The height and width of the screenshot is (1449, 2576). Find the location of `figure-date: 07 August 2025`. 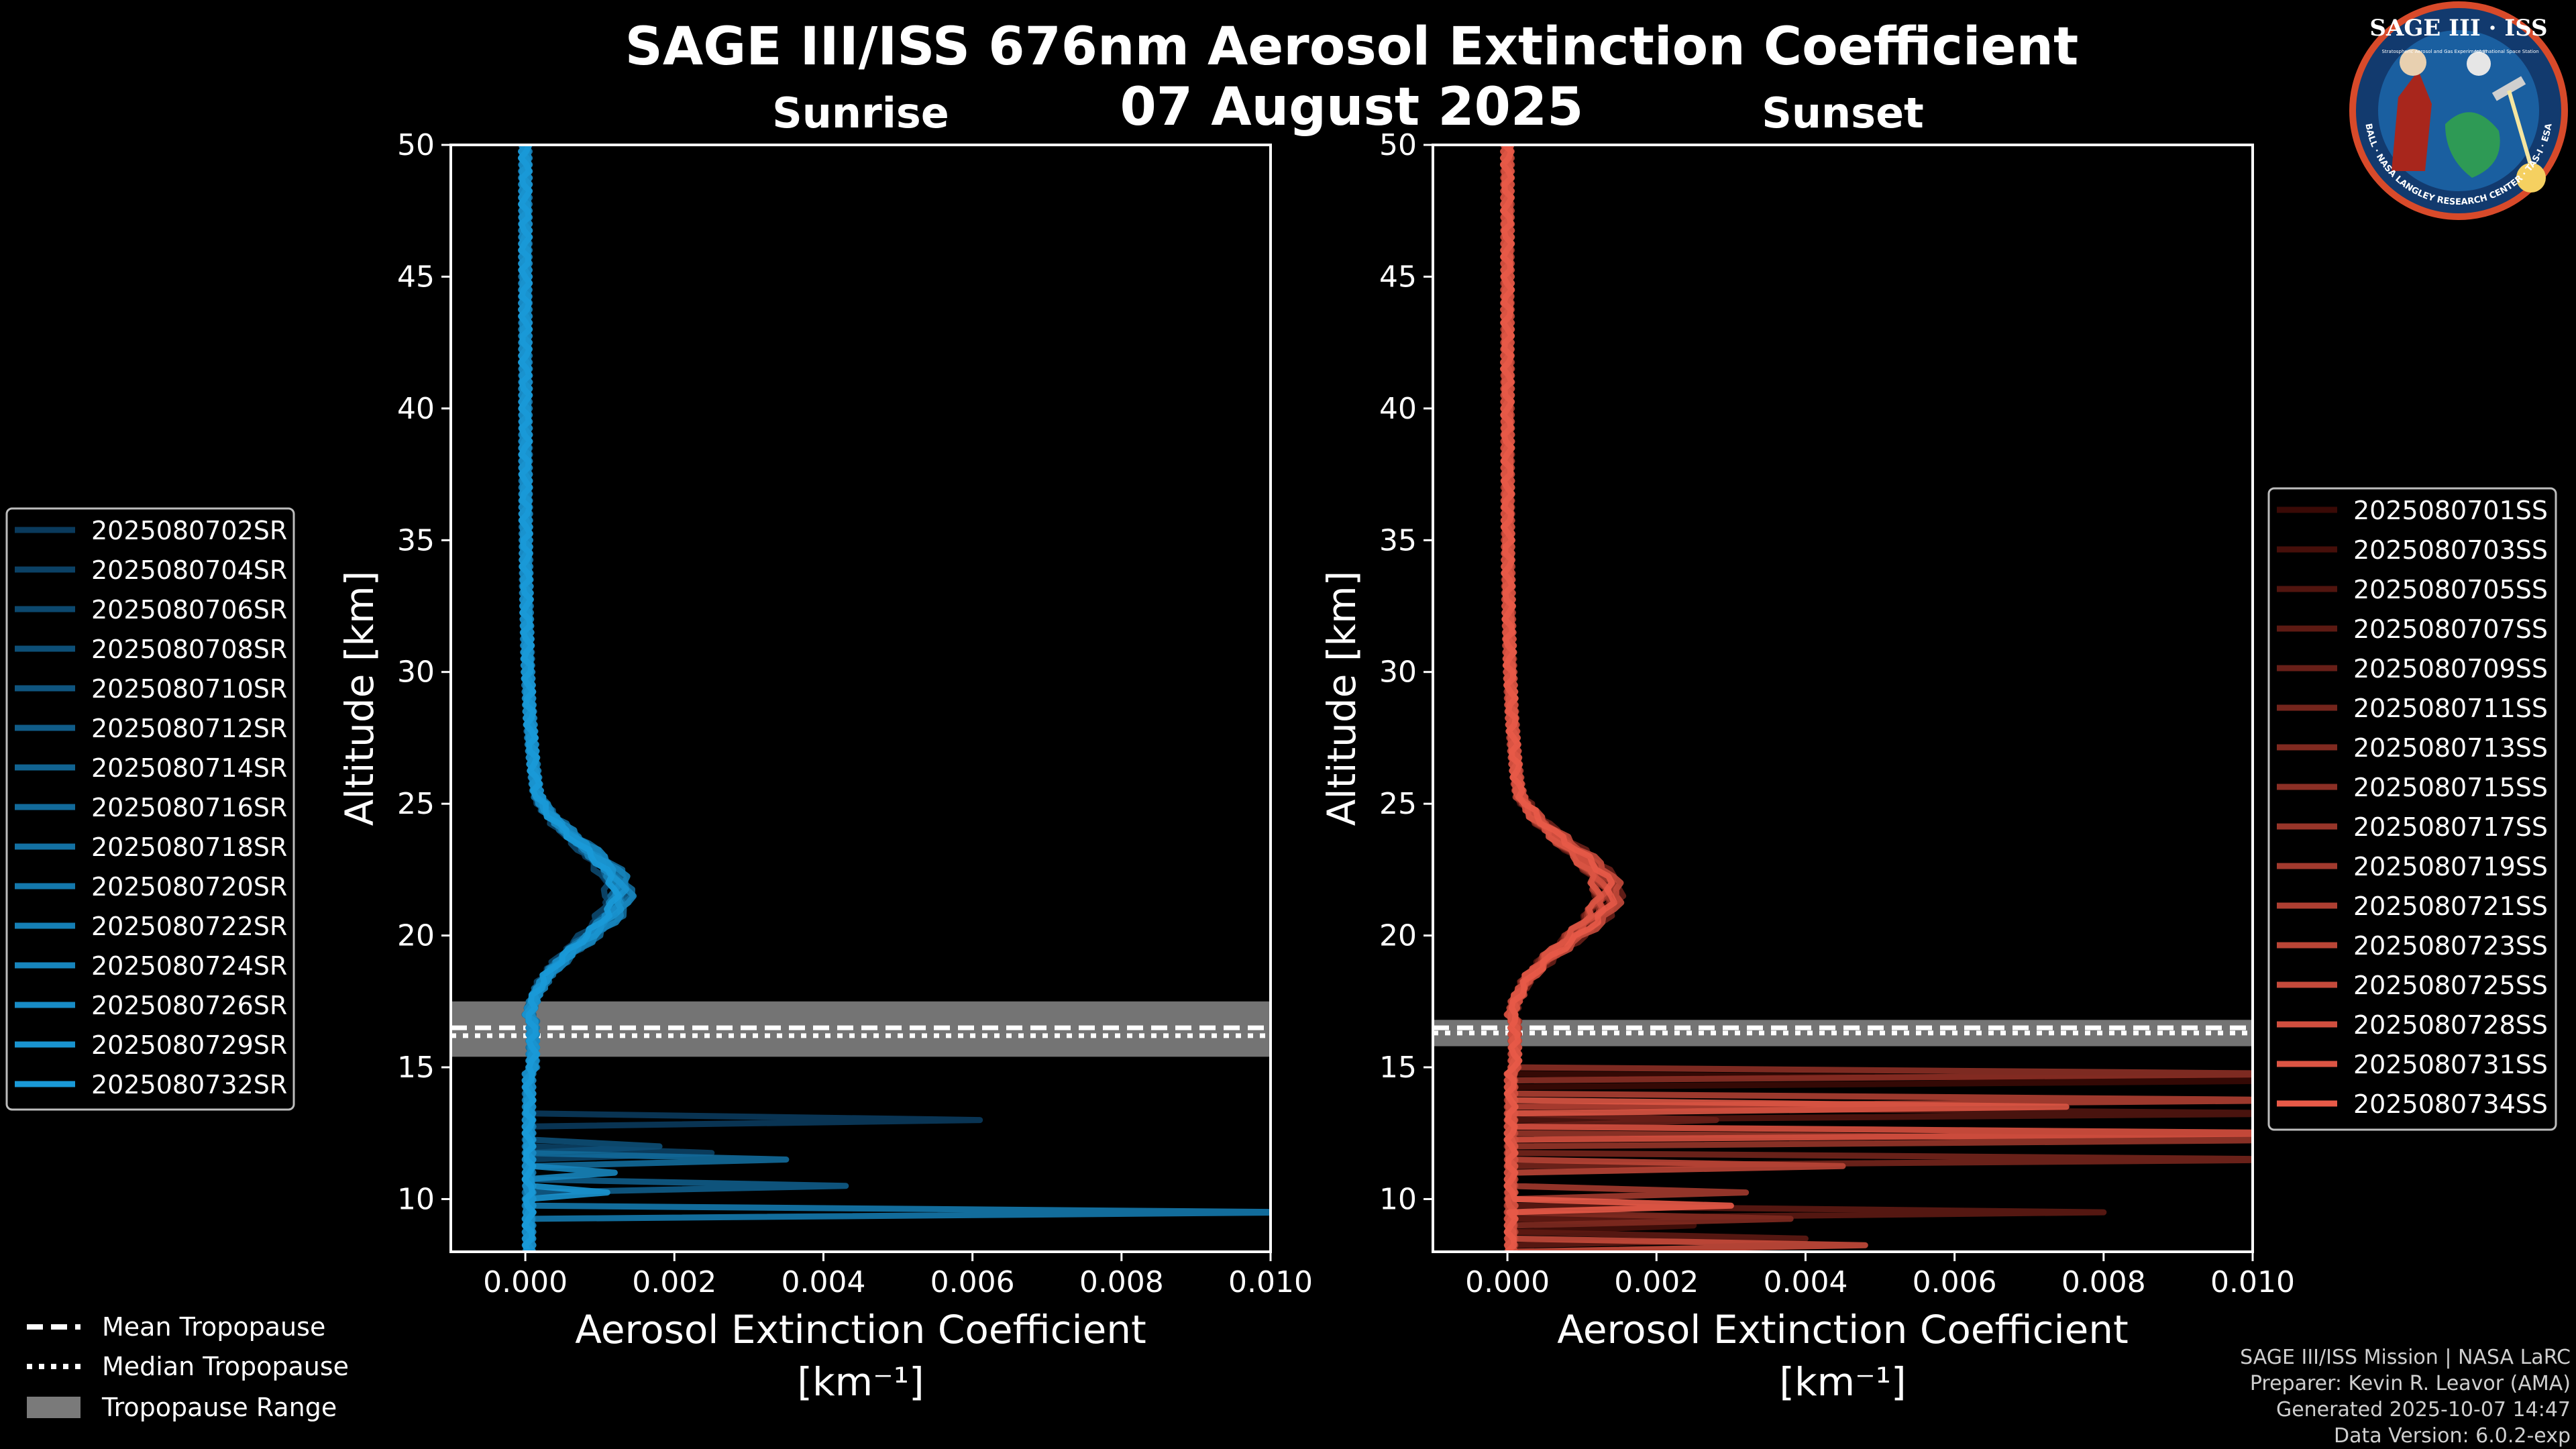

figure-date: 07 August 2025 is located at coordinates (1352, 107).